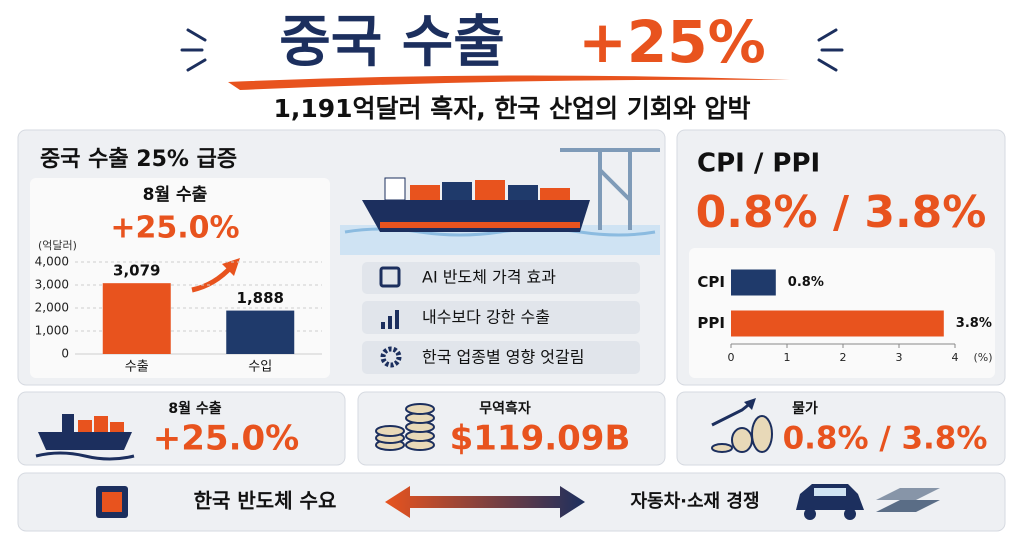 Image resolution: width=1024 pixels, height=539 pixels. Describe the element at coordinates (509, 82) in the screenshot. I see `title-underline` at that location.